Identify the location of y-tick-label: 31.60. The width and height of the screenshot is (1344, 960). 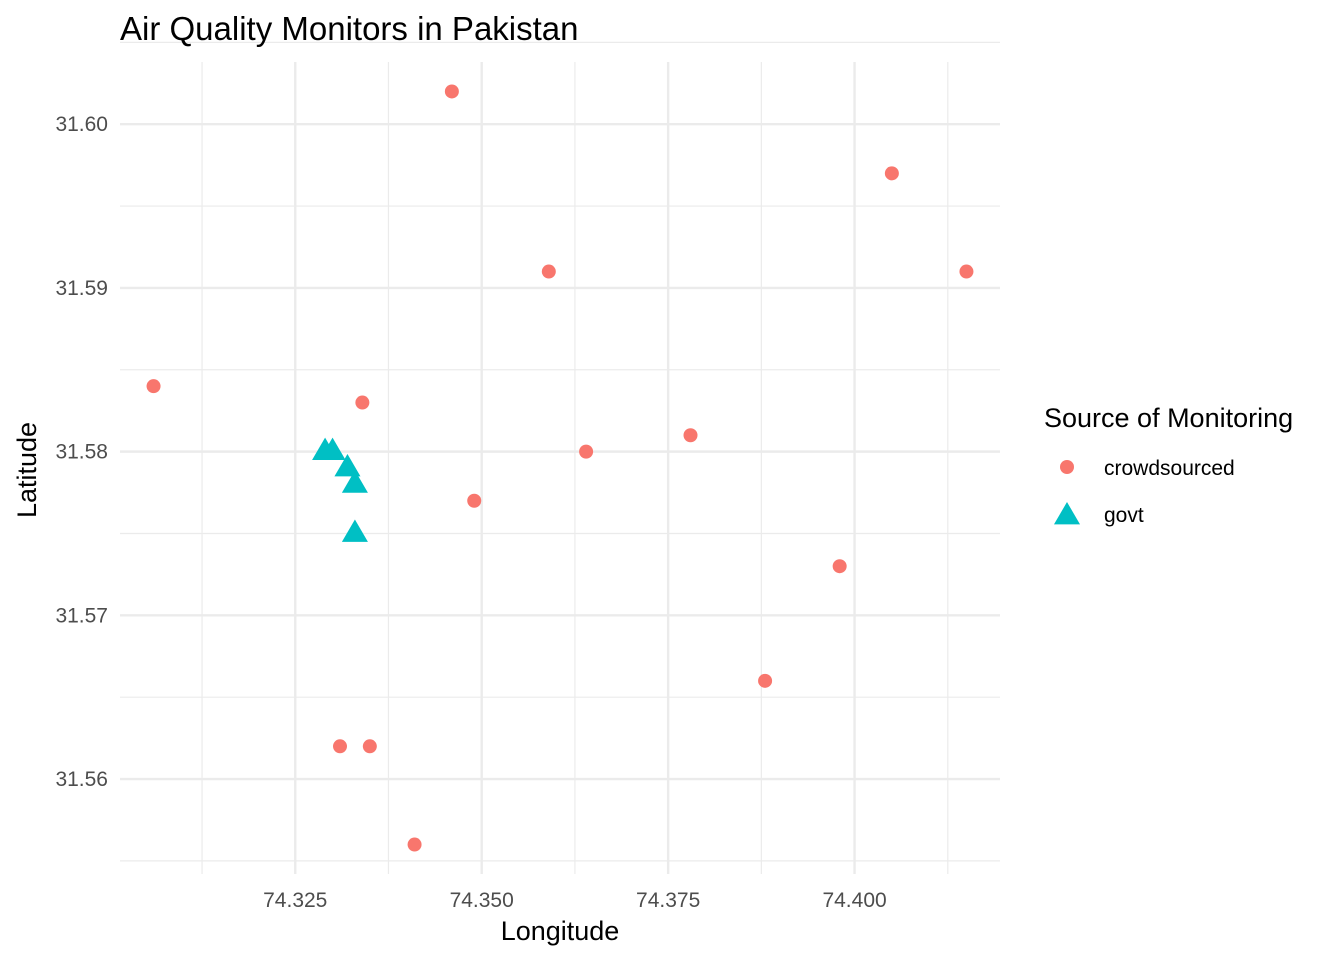
(81, 124).